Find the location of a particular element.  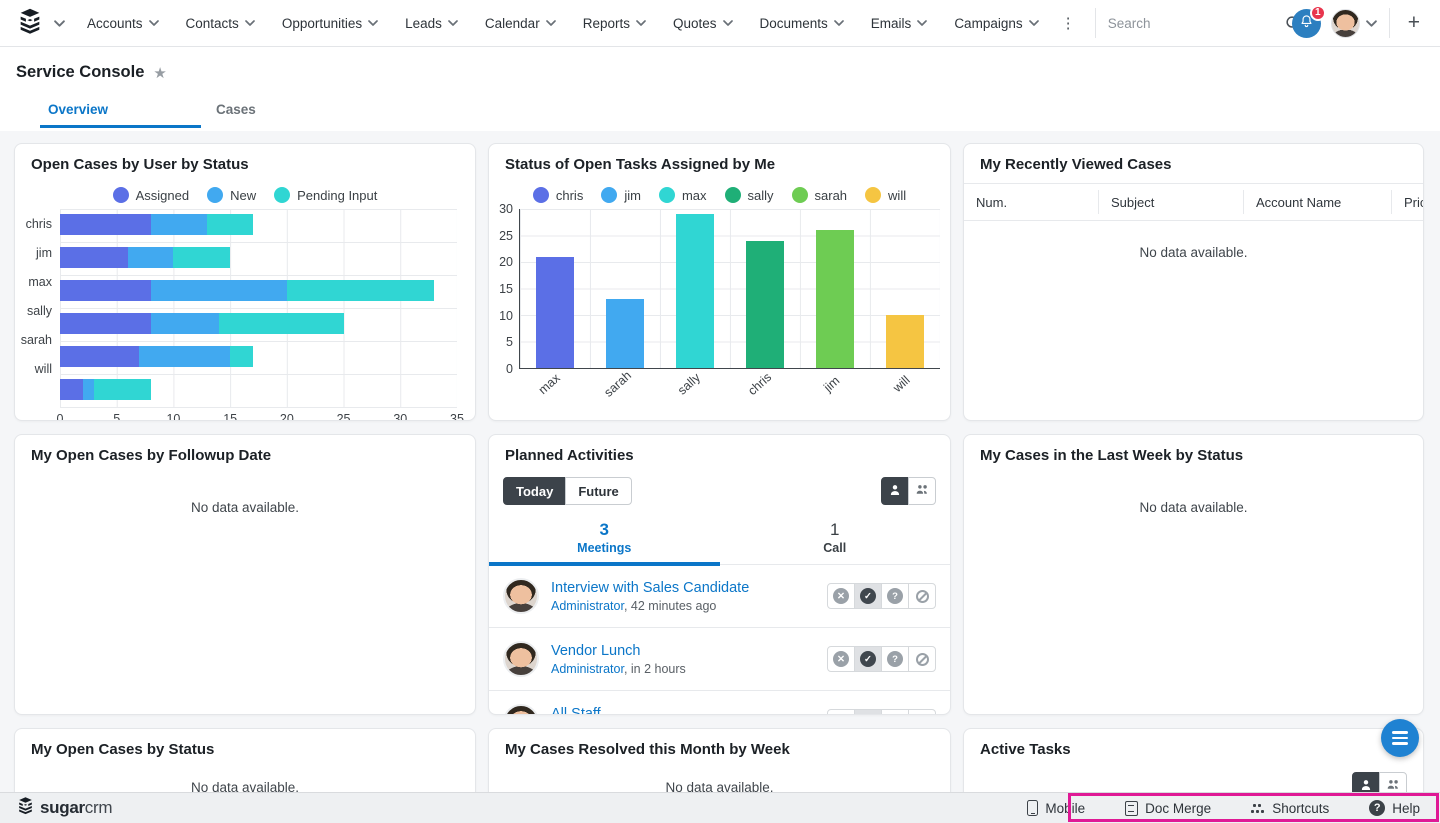

sugarcrm-footer-brand: sugarcrm is located at coordinates (64, 808).